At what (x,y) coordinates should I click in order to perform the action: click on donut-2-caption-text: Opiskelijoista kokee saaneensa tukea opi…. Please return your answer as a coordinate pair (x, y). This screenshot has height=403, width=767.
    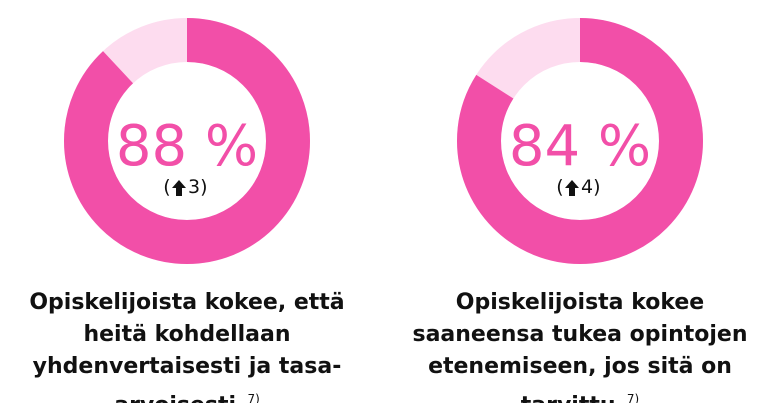
    Looking at the image, I should click on (580, 346).